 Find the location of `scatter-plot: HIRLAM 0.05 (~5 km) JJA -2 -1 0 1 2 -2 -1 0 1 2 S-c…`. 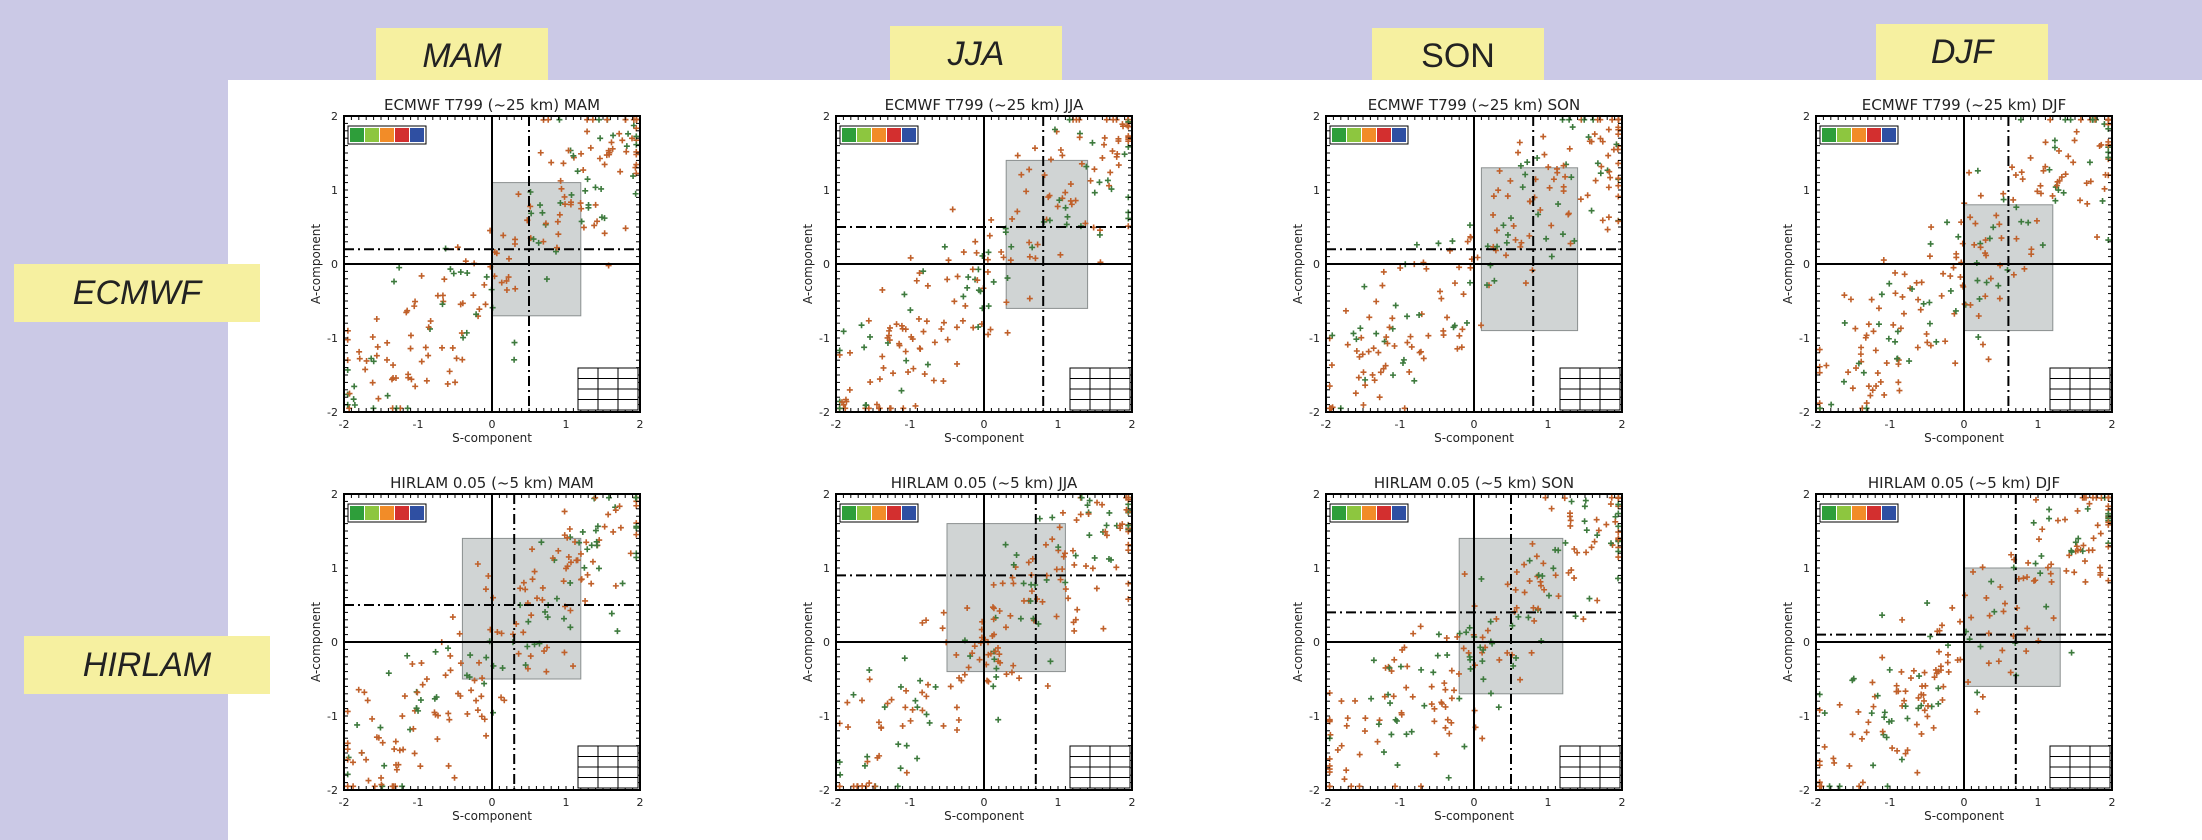

scatter-plot: HIRLAM 0.05 (~5 km) JJA -2 -1 0 1 2 -2 -1 0 1 2 S-c… is located at coordinates (968, 648).